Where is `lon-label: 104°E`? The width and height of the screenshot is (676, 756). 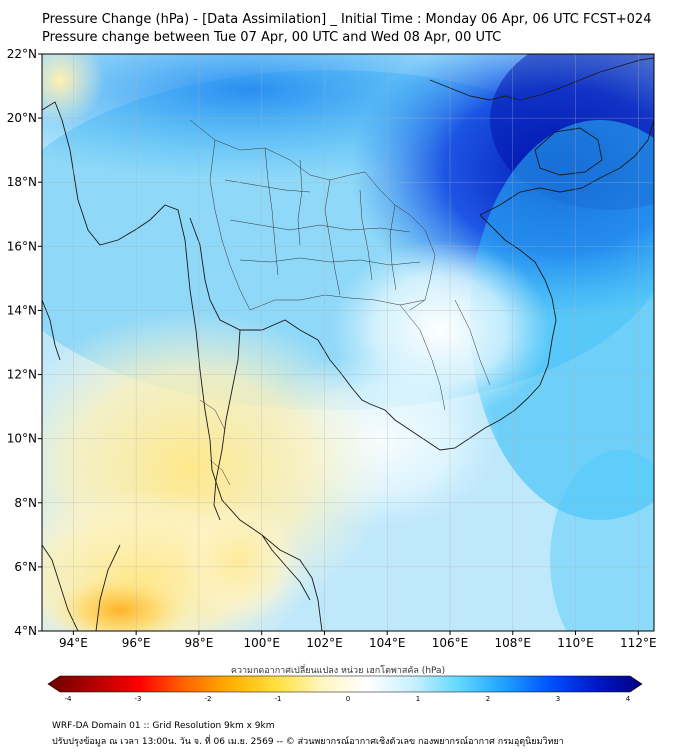 lon-label: 104°E is located at coordinates (387, 643).